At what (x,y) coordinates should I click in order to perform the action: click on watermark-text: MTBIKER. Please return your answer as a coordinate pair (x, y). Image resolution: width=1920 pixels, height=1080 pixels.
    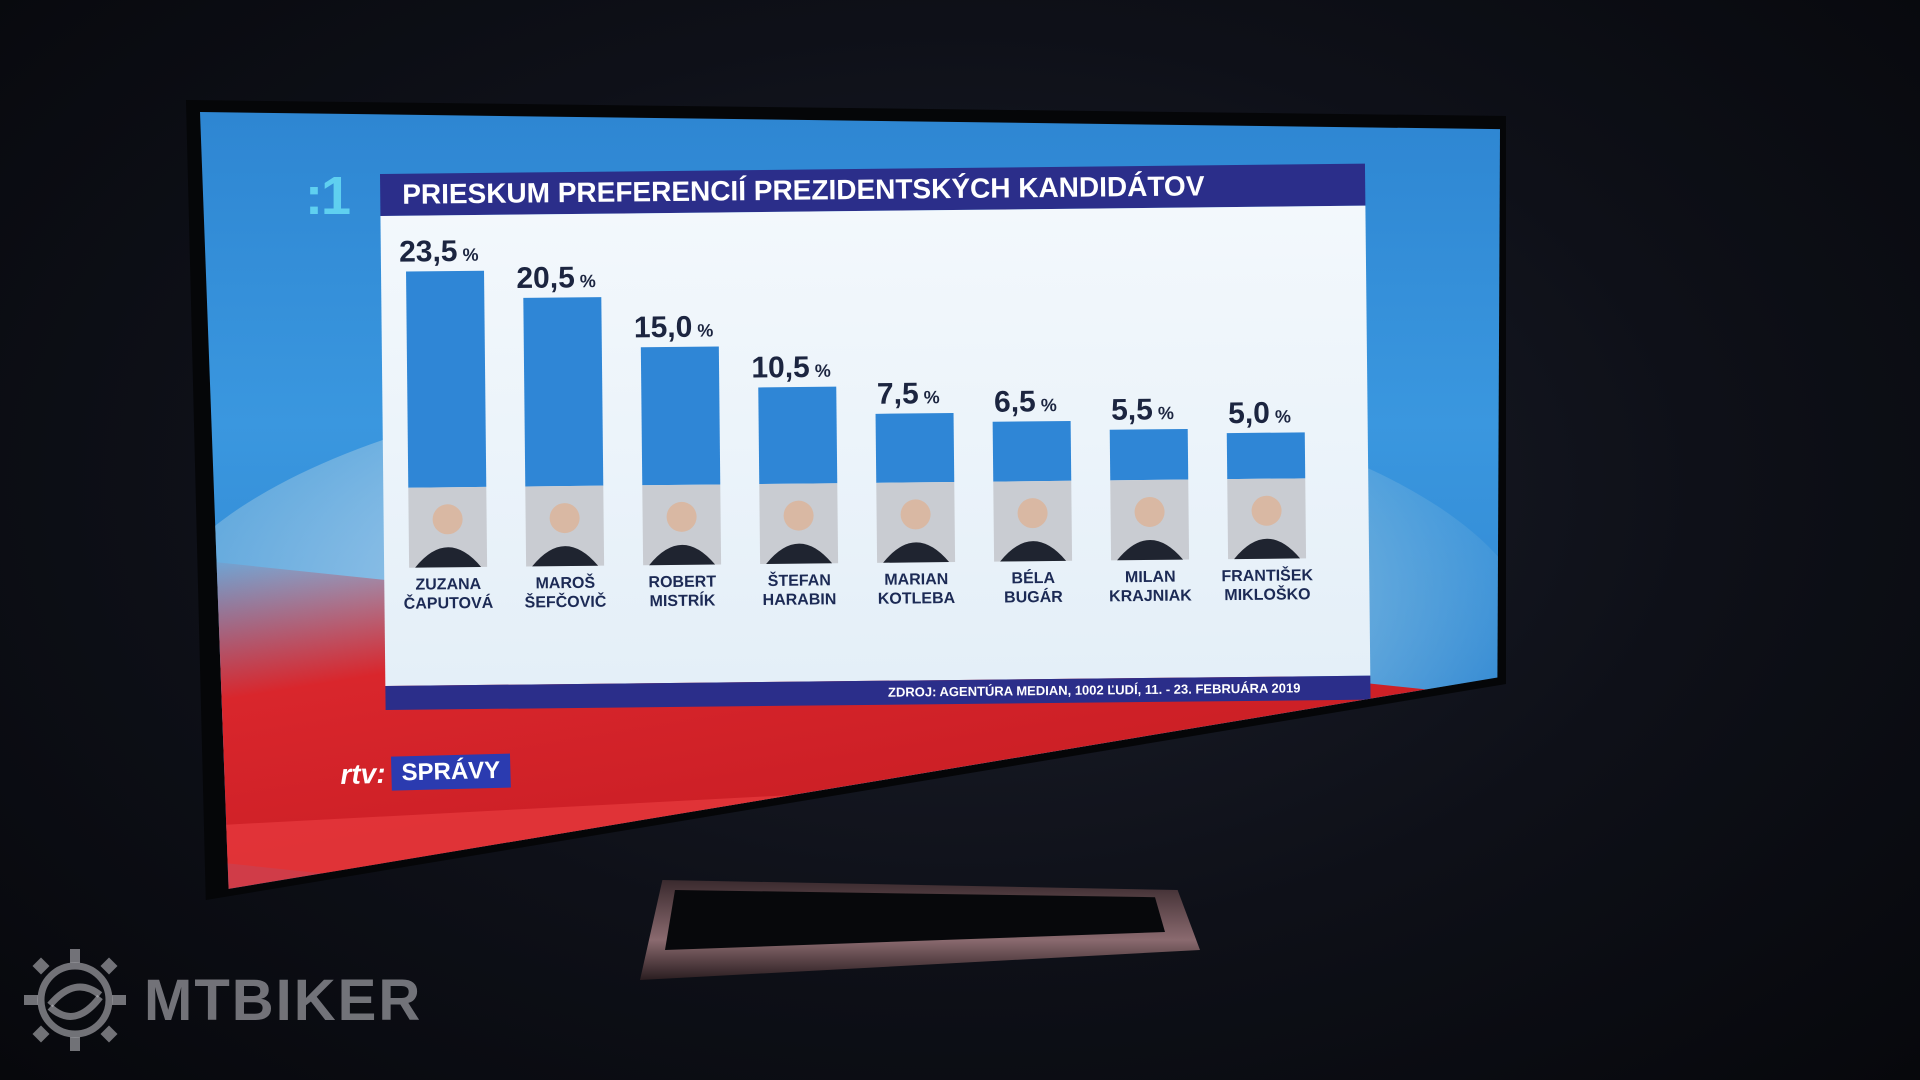
    Looking at the image, I should click on (283, 1000).